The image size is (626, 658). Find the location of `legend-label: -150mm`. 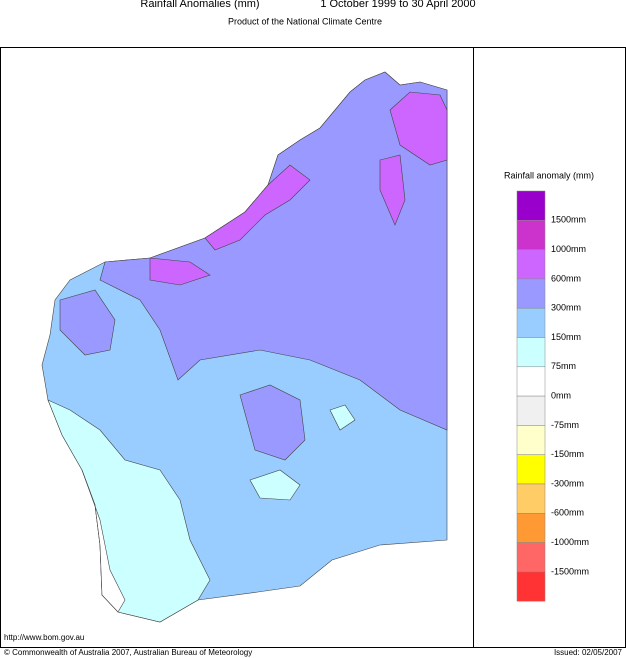

legend-label: -150mm is located at coordinates (567, 454).